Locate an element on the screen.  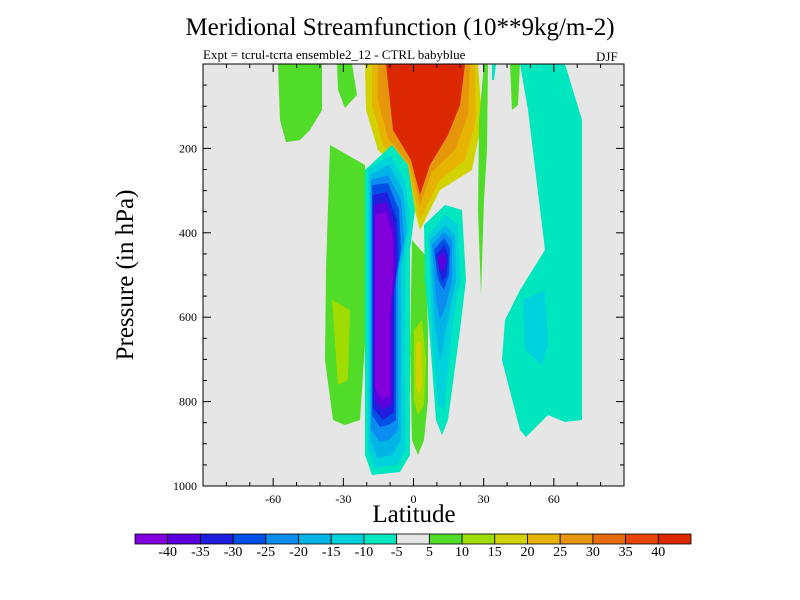
upper-cell-red is located at coordinates (425, 129).